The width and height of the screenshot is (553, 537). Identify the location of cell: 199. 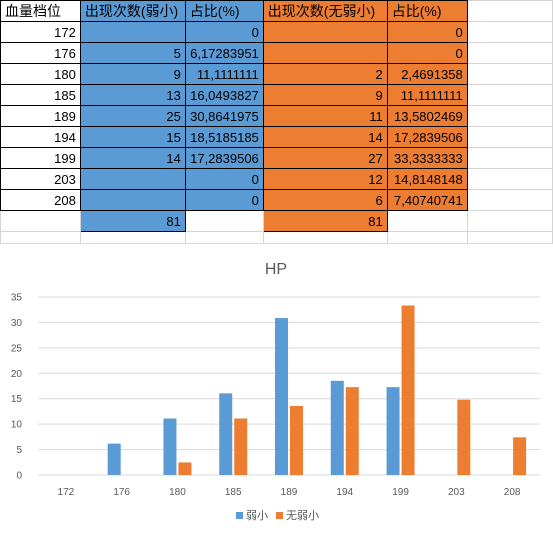
(40, 158).